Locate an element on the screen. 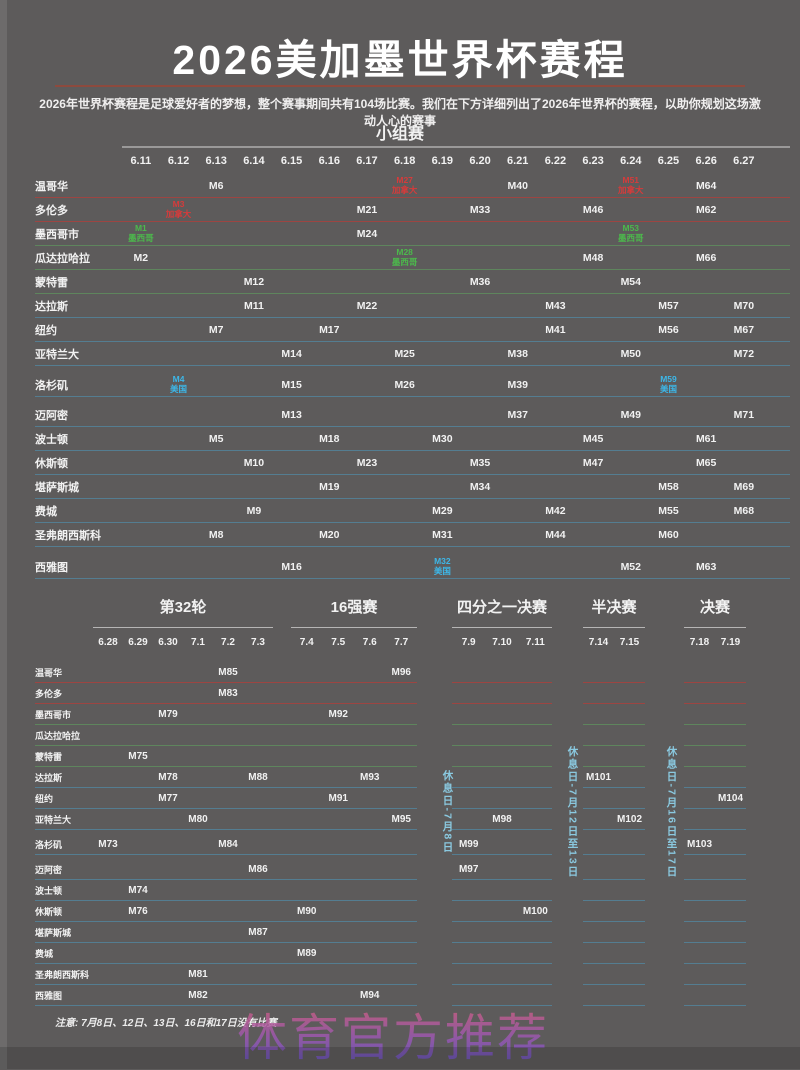 This screenshot has width=800, height=1070. section-date-row: 7.9 7.10 7.11 is located at coordinates (502, 642).